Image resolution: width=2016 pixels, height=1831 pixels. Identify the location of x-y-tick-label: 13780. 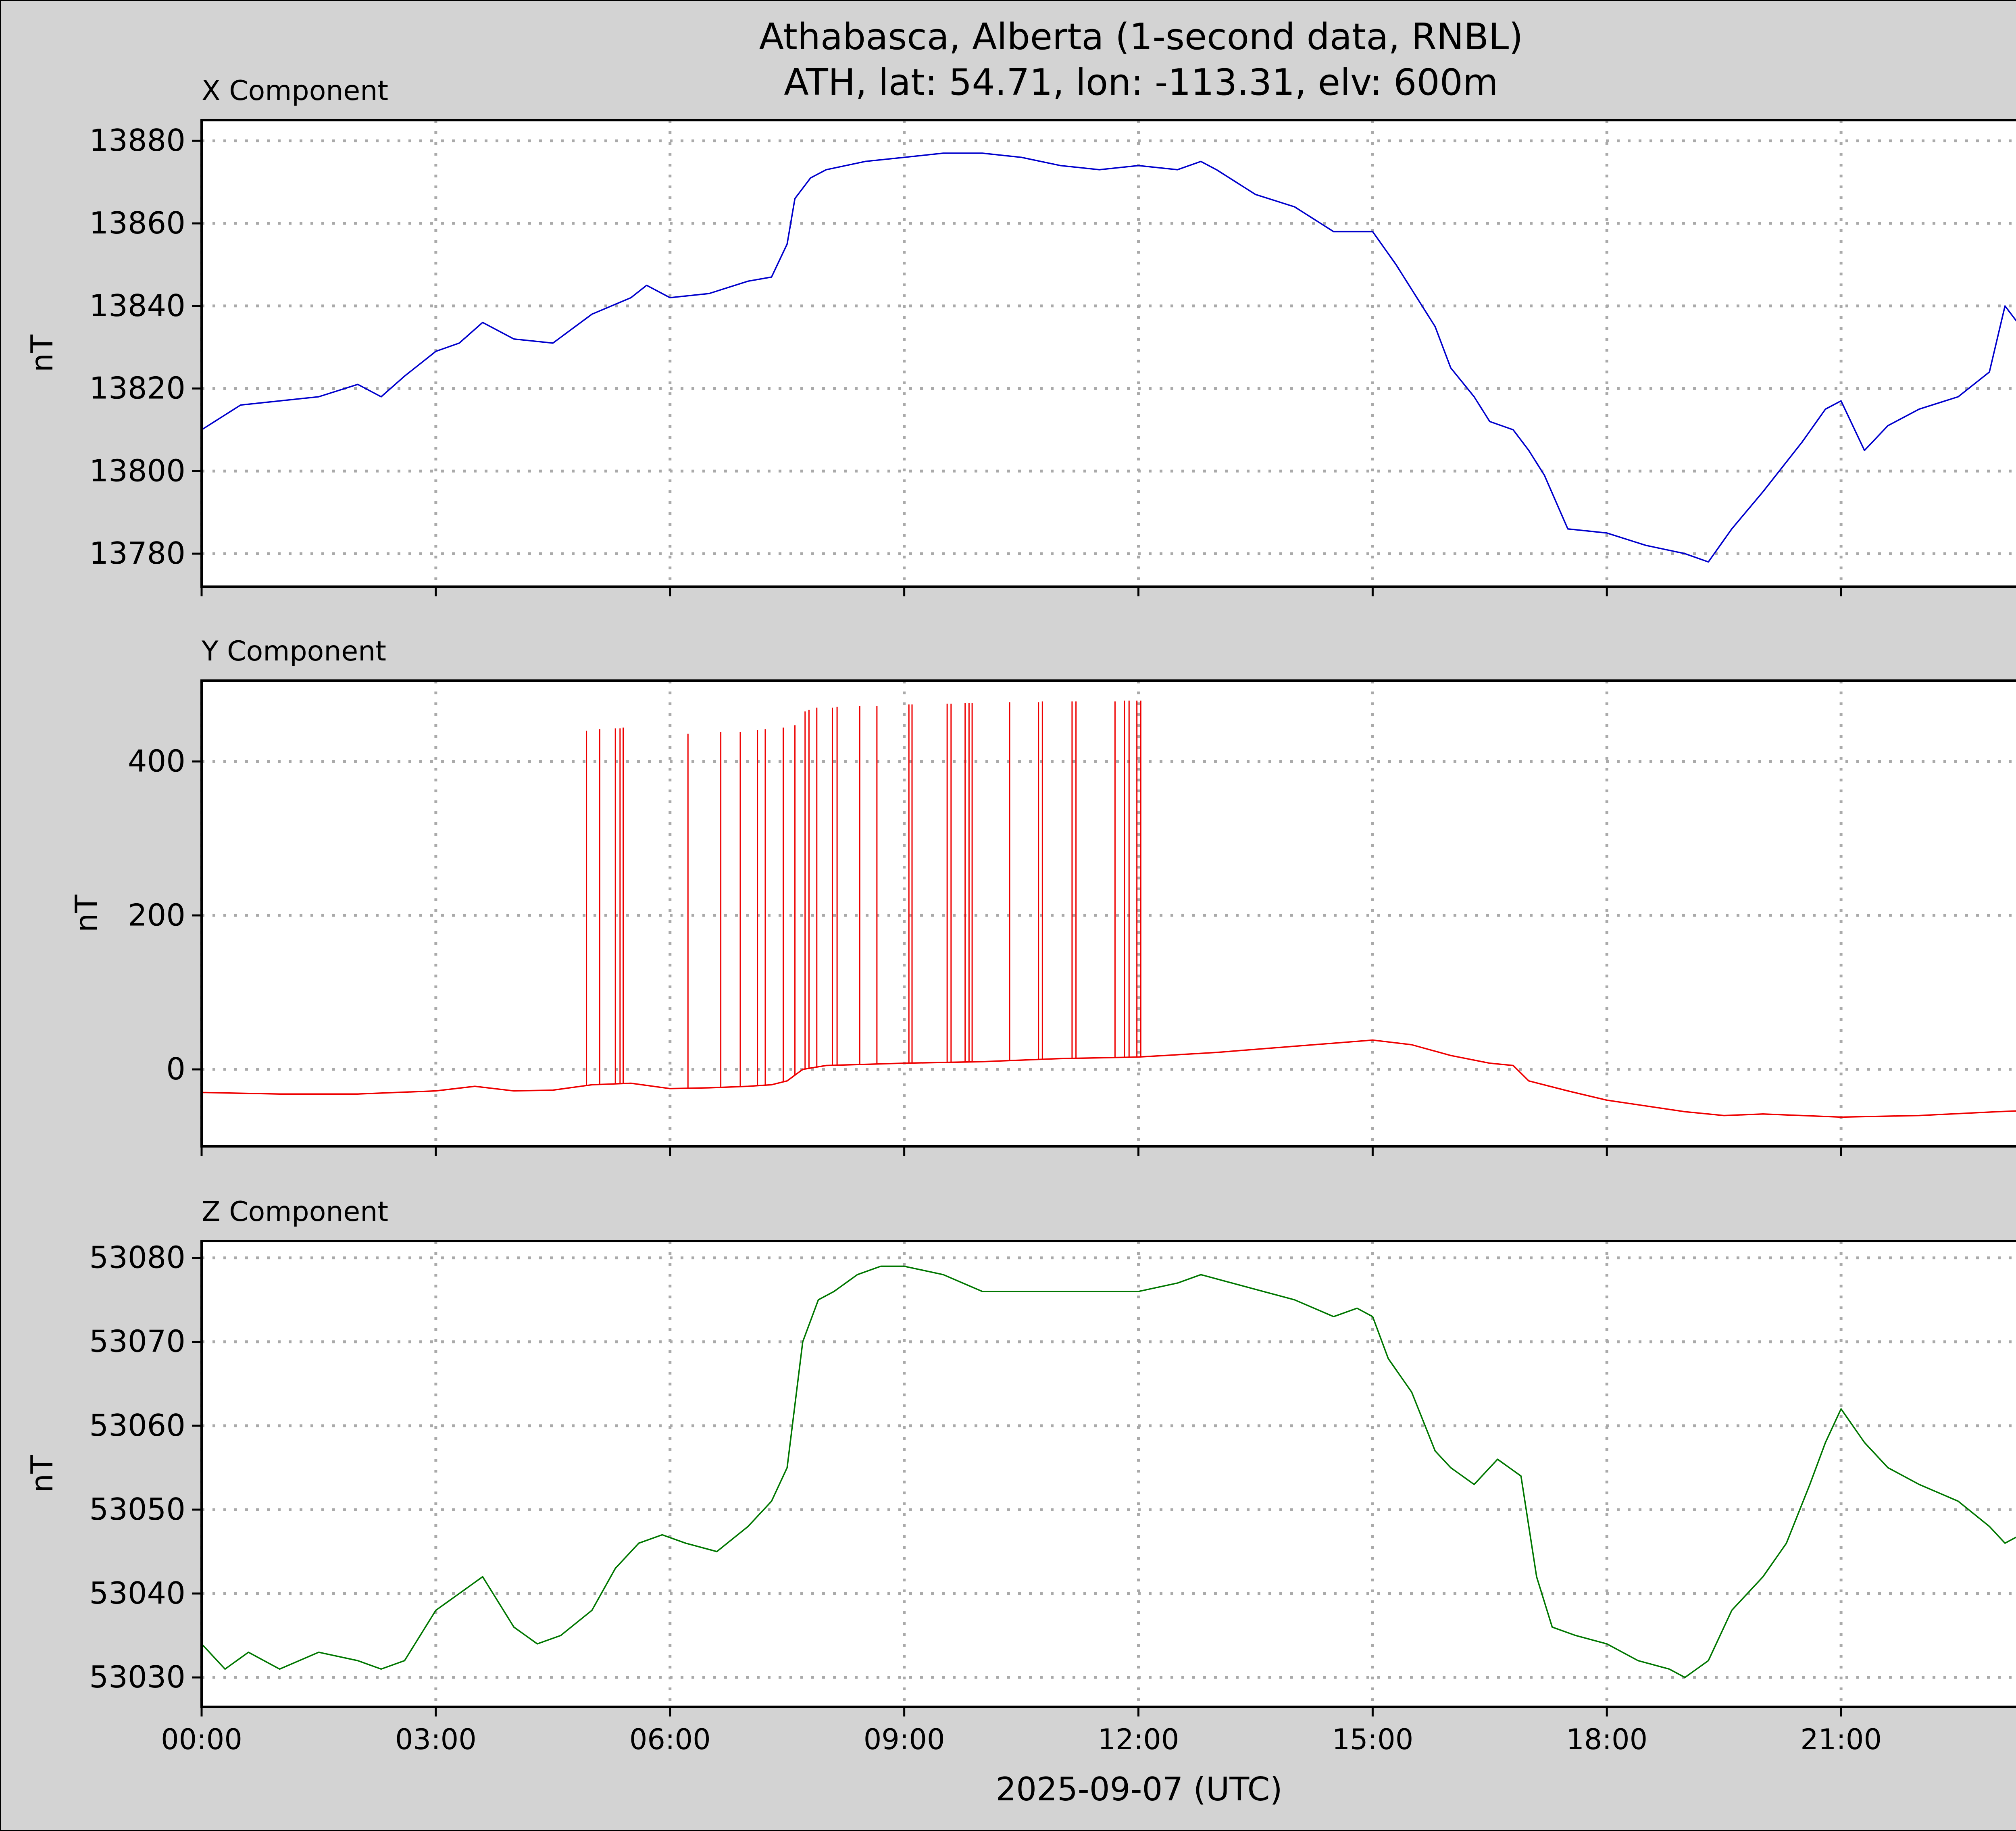
(137, 553).